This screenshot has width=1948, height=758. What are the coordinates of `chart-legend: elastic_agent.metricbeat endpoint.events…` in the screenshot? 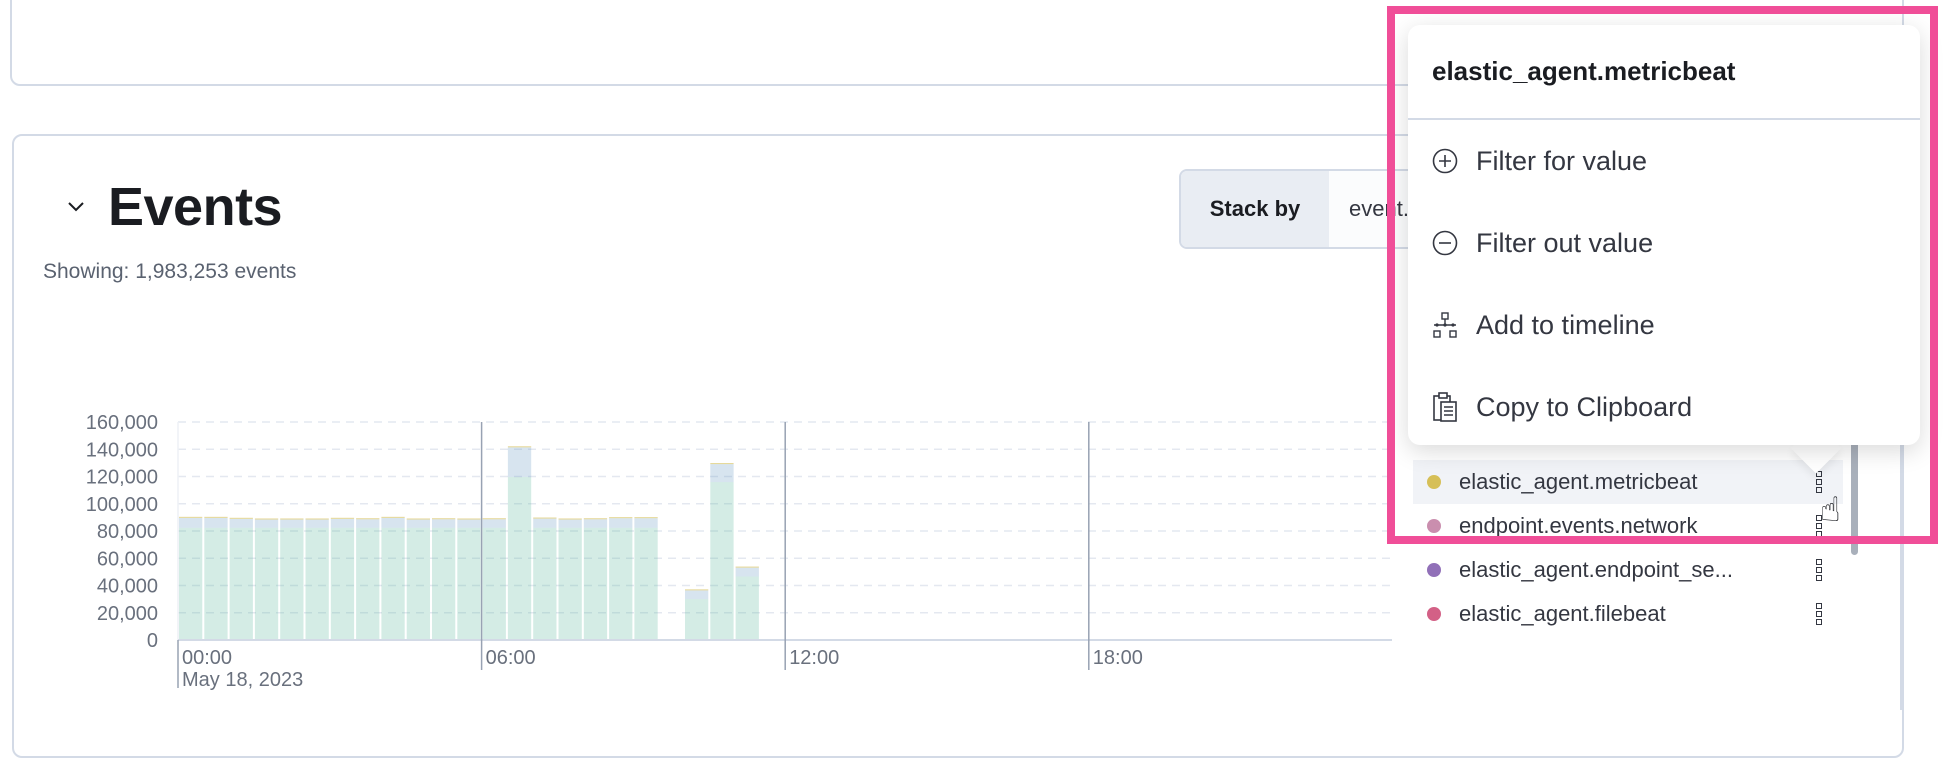 It's located at (1628, 548).